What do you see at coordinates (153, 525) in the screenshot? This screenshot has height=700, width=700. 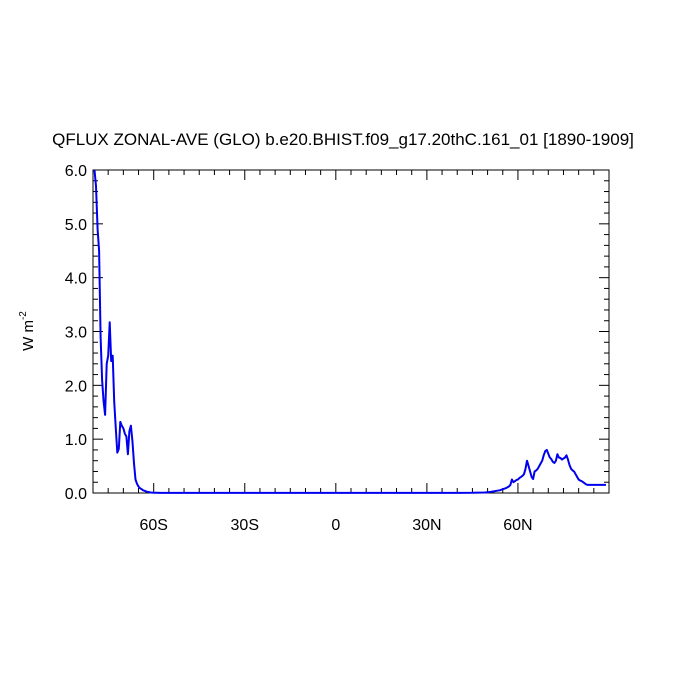 I see `x-tick-label: 60S` at bounding box center [153, 525].